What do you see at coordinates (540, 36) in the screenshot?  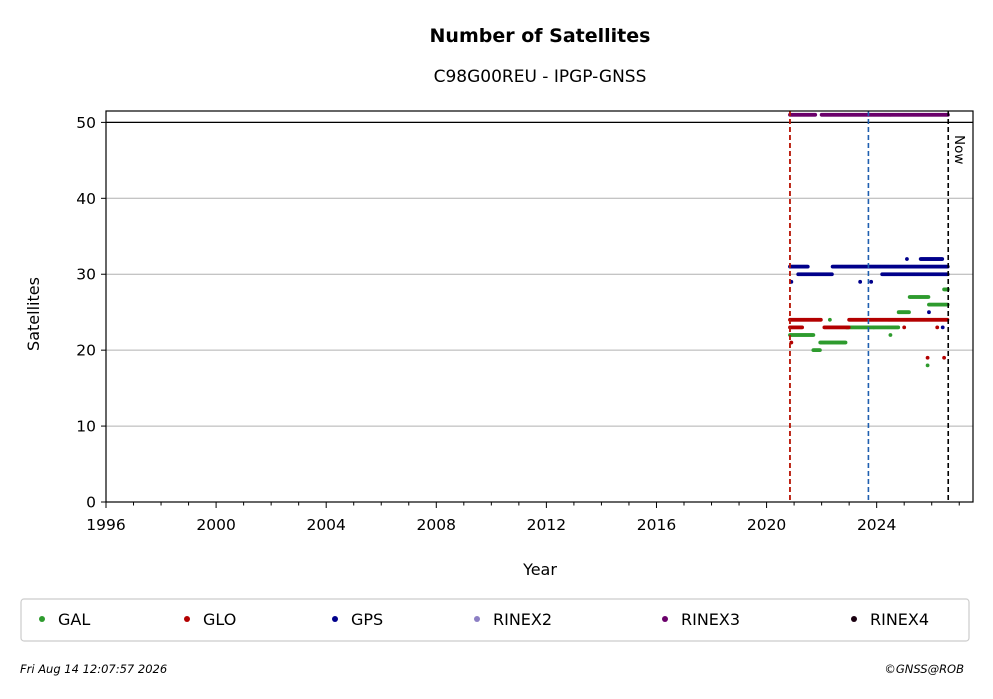 I see `chart-title: Number of Satellites` at bounding box center [540, 36].